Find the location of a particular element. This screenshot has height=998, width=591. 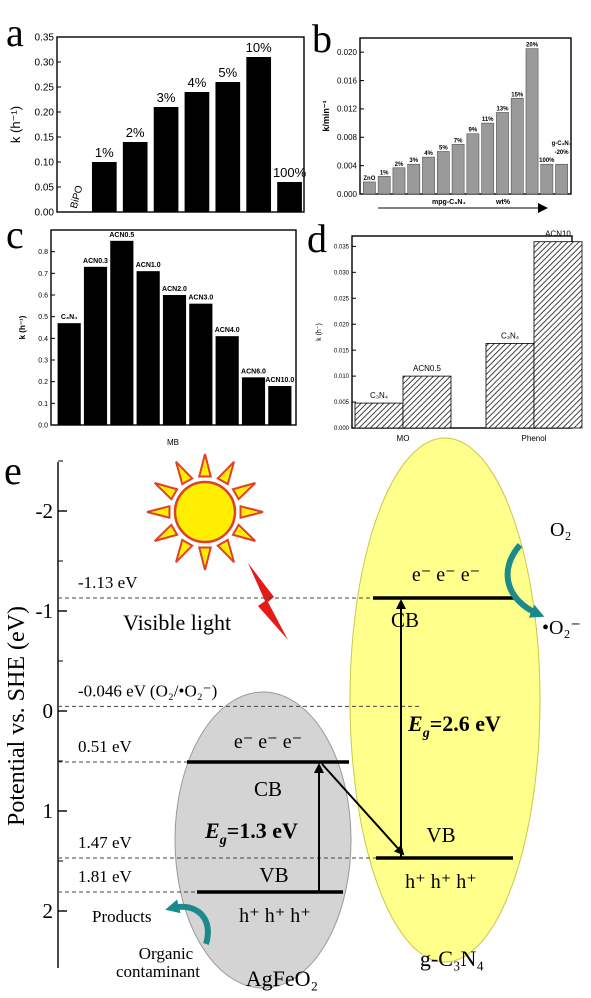

c-x-axis-label: MB is located at coordinates (173, 442).